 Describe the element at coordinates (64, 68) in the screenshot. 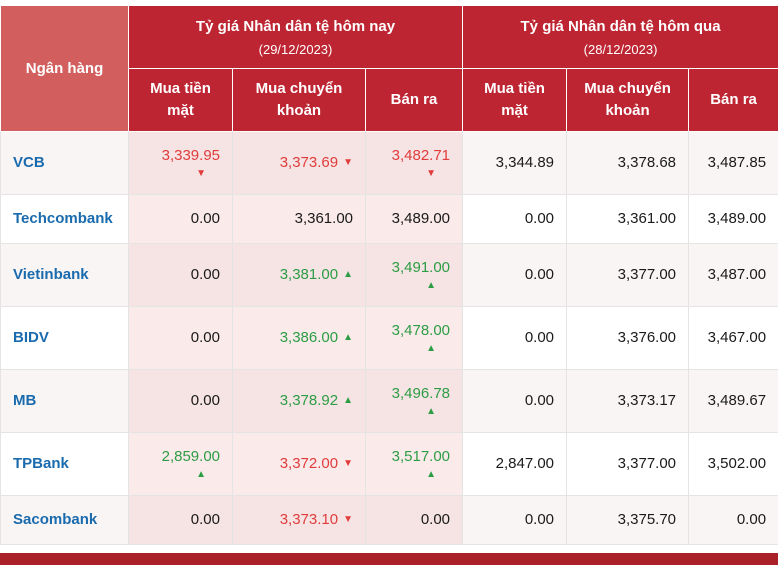

I see `bank-column-header: Ngân hàng` at that location.